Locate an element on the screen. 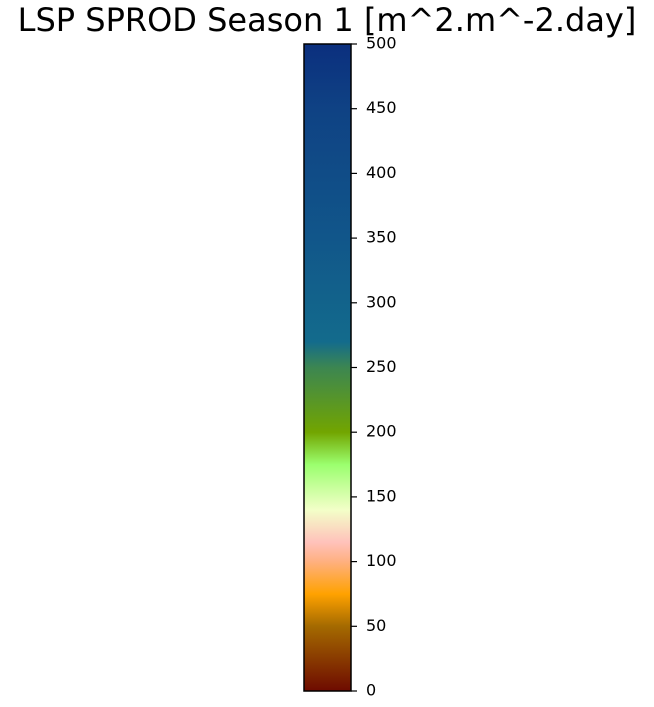  tick-label-300: 300 is located at coordinates (381, 301).